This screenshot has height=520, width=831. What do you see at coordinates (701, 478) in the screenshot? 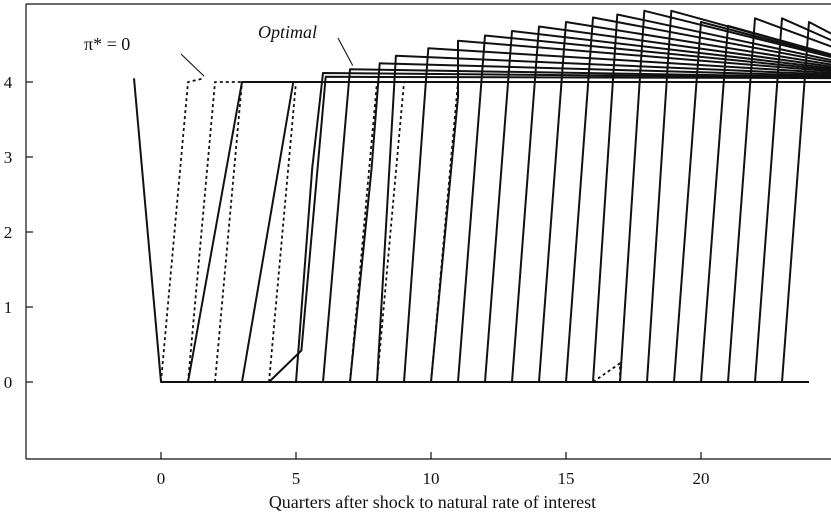
I see `x-tick-label-20: 20` at bounding box center [701, 478].